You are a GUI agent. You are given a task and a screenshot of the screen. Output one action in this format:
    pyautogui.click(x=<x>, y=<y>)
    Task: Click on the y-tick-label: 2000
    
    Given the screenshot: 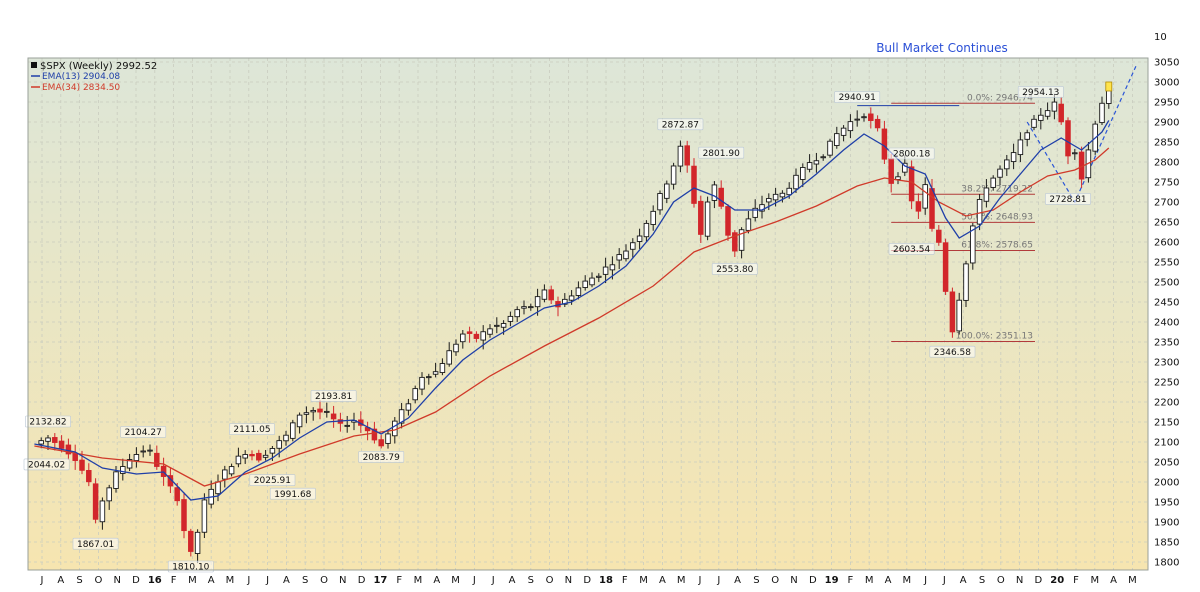 What is the action you would take?
    pyautogui.click(x=1166, y=483)
    